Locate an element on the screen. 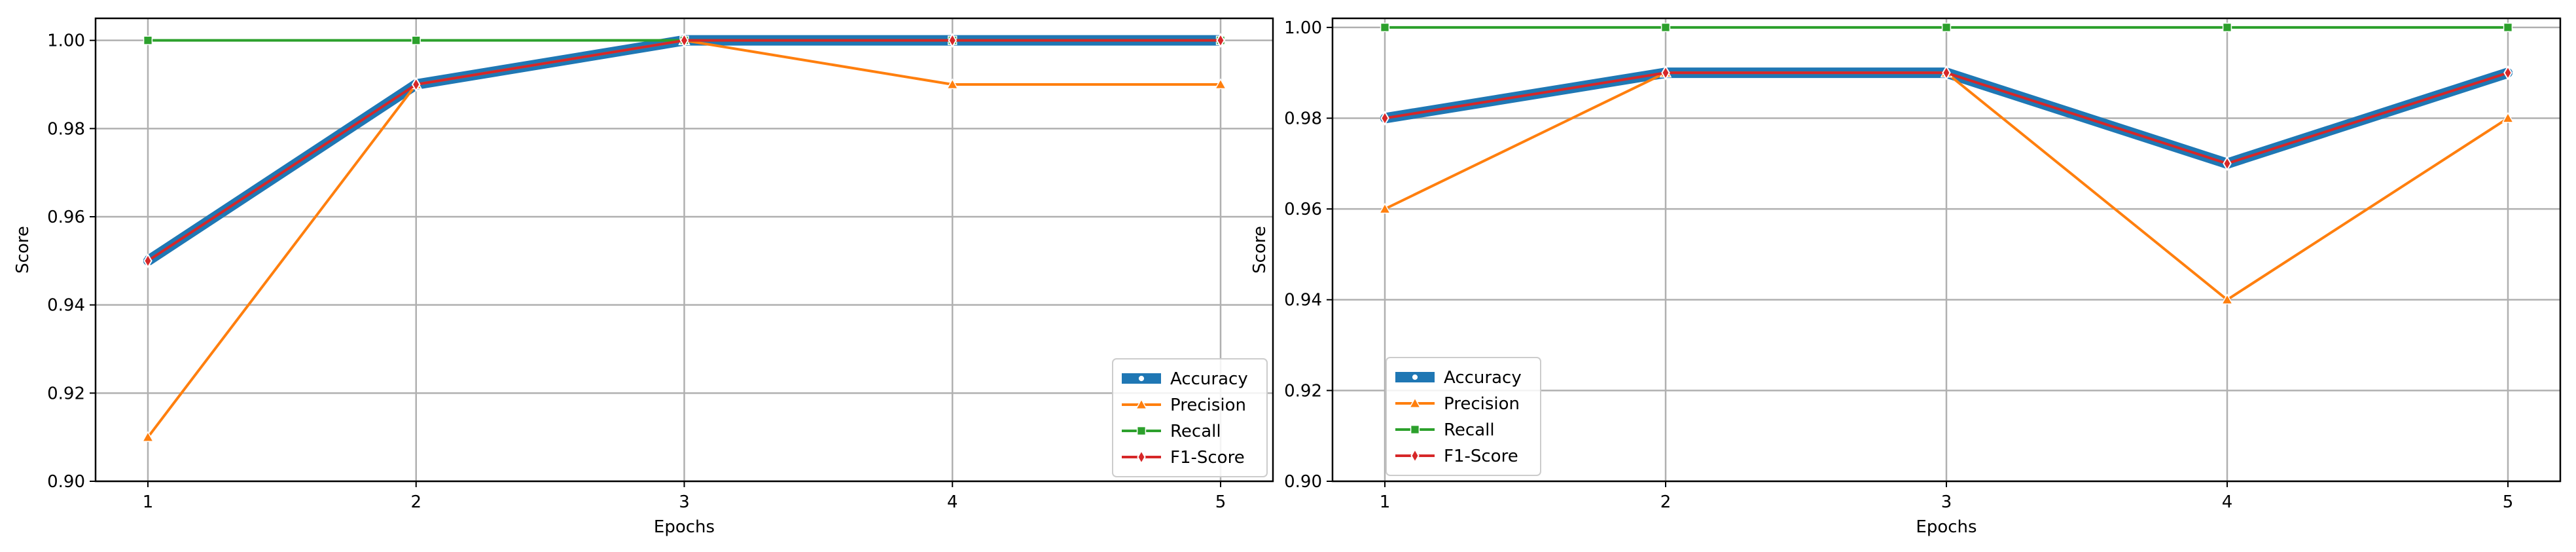 The height and width of the screenshot is (552, 2576). series-recall is located at coordinates (1946, 28).